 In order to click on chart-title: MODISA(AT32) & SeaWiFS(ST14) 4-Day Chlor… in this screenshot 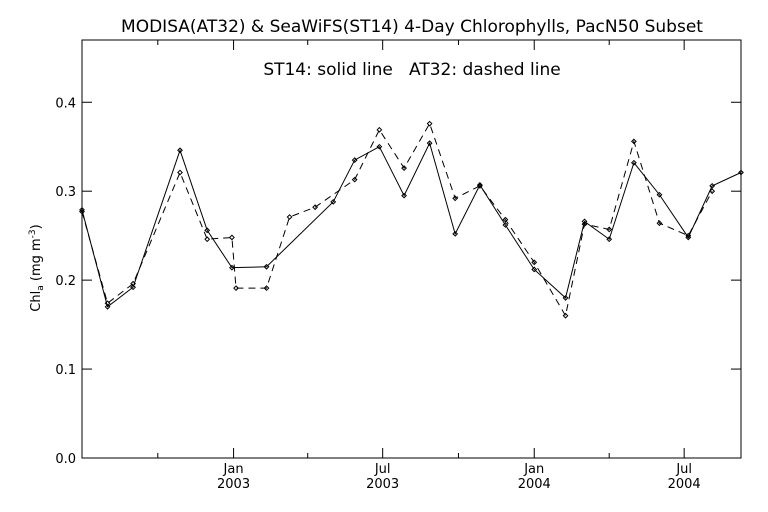, I will do `click(412, 27)`.